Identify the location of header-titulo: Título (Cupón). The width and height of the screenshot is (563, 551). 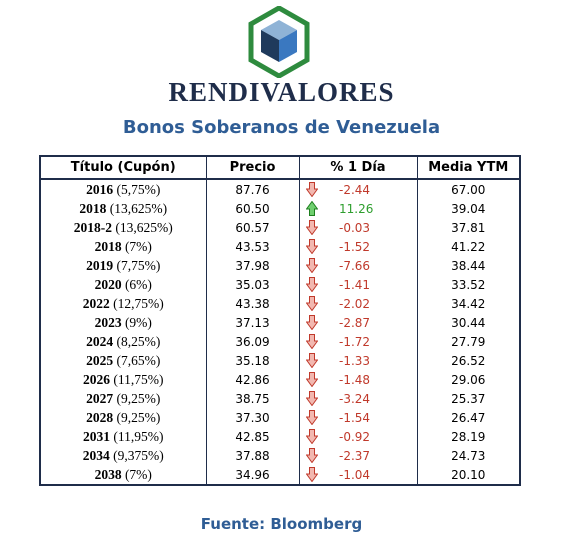
(123, 168).